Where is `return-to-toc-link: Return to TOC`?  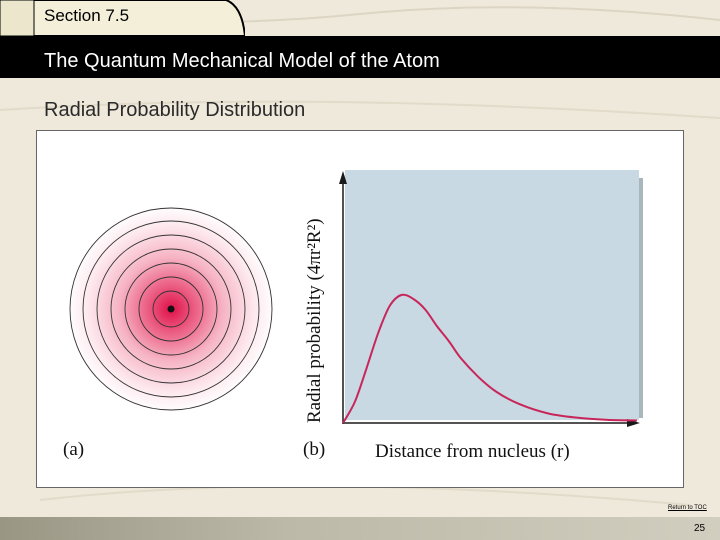 return-to-toc-link: Return to TOC is located at coordinates (687, 508).